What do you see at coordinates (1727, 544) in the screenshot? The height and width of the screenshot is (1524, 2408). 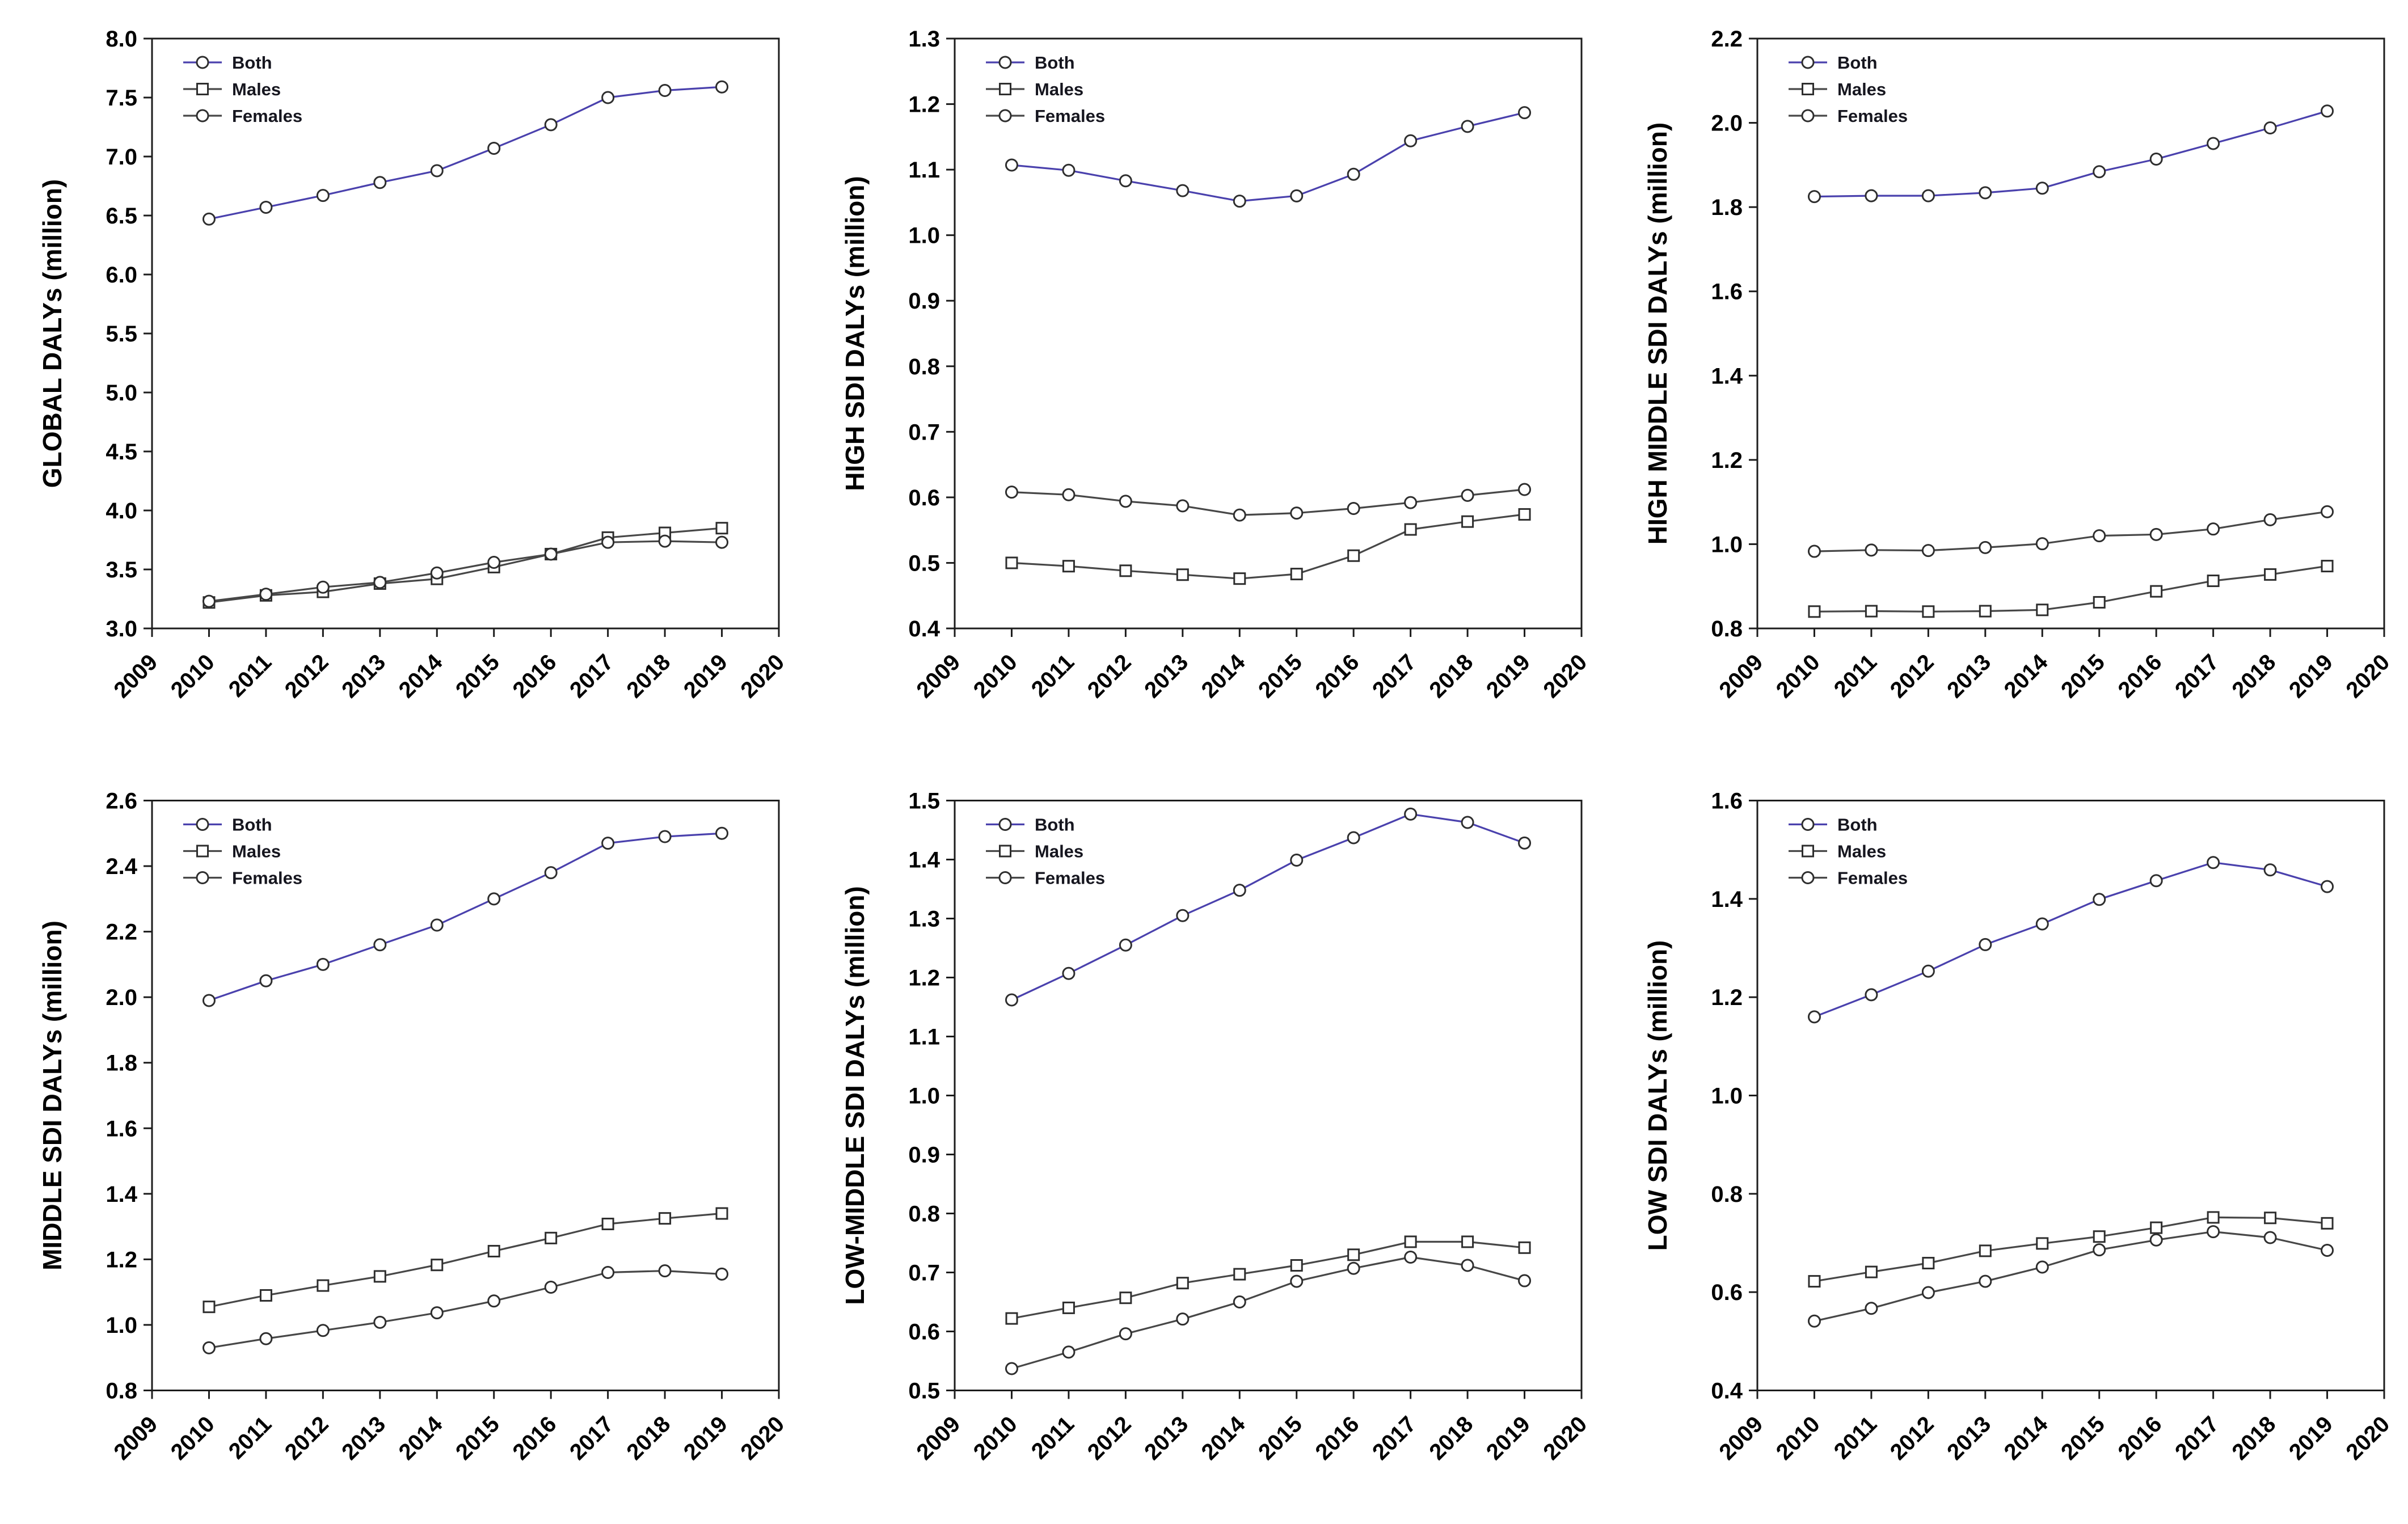 I see `y-tick-label: 1.0` at bounding box center [1727, 544].